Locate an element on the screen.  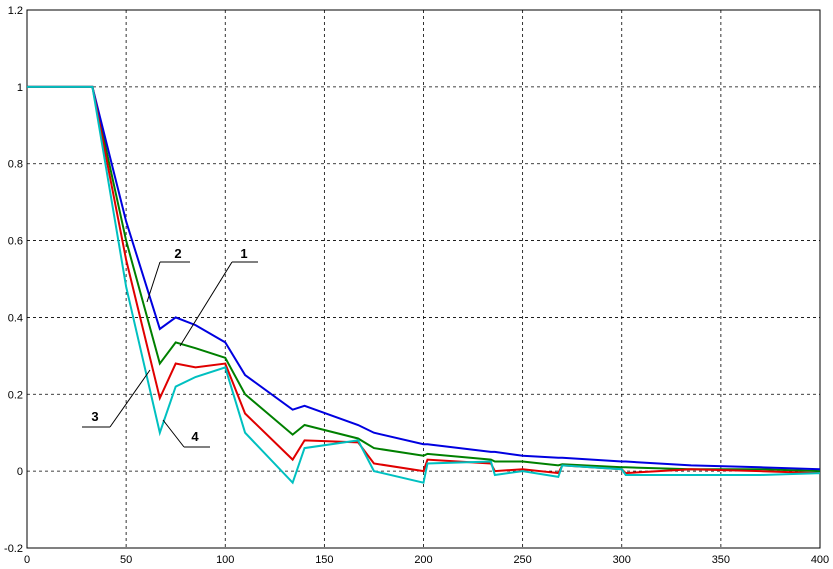
x-tick-label: 300 is located at coordinates (622, 560).